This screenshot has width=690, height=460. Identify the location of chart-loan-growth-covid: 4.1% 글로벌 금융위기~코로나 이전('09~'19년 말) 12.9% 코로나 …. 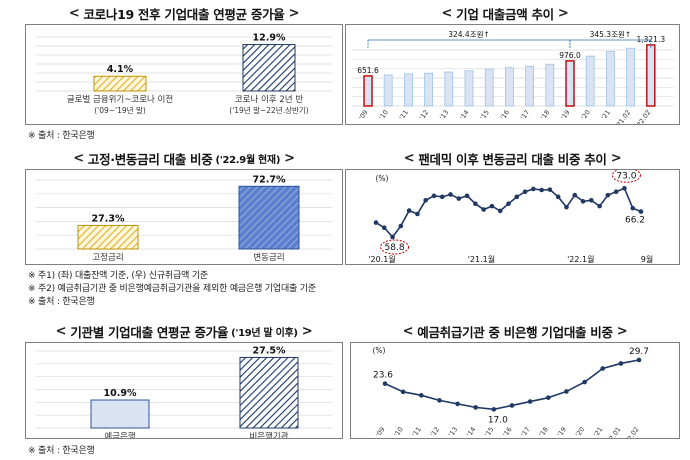
(184, 74).